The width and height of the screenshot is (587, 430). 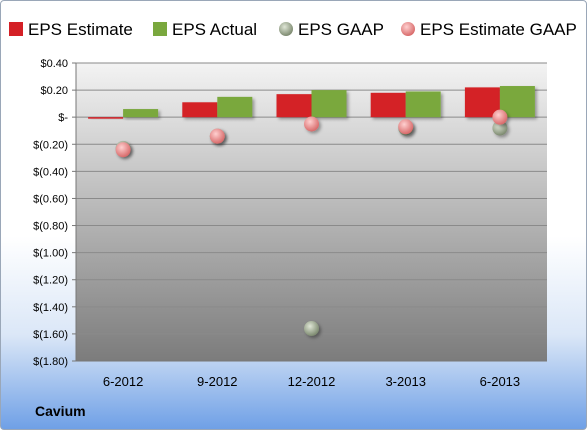 I want to click on x-tick-label: 12-2012, so click(x=312, y=381).